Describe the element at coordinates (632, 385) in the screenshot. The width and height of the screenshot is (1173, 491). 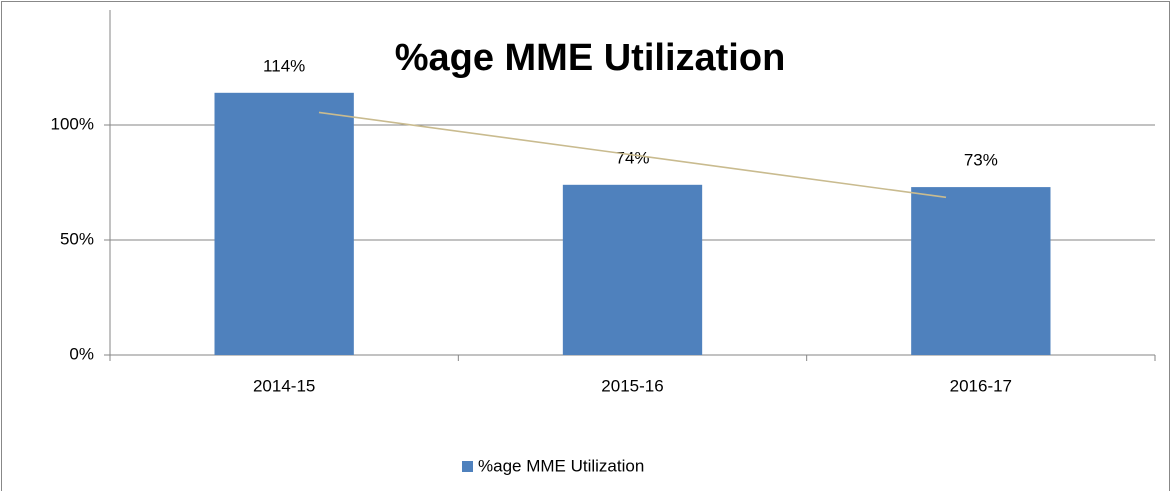
I see `x-tick-label: 2015-16` at that location.